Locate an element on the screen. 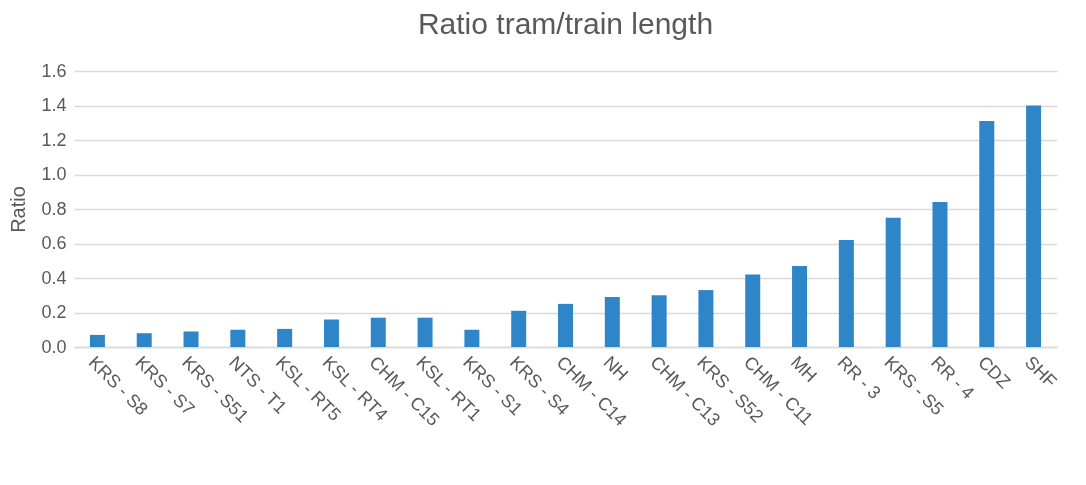 Image resolution: width=1086 pixels, height=485 pixels. y-tick-label: 0.0 is located at coordinates (54, 346).